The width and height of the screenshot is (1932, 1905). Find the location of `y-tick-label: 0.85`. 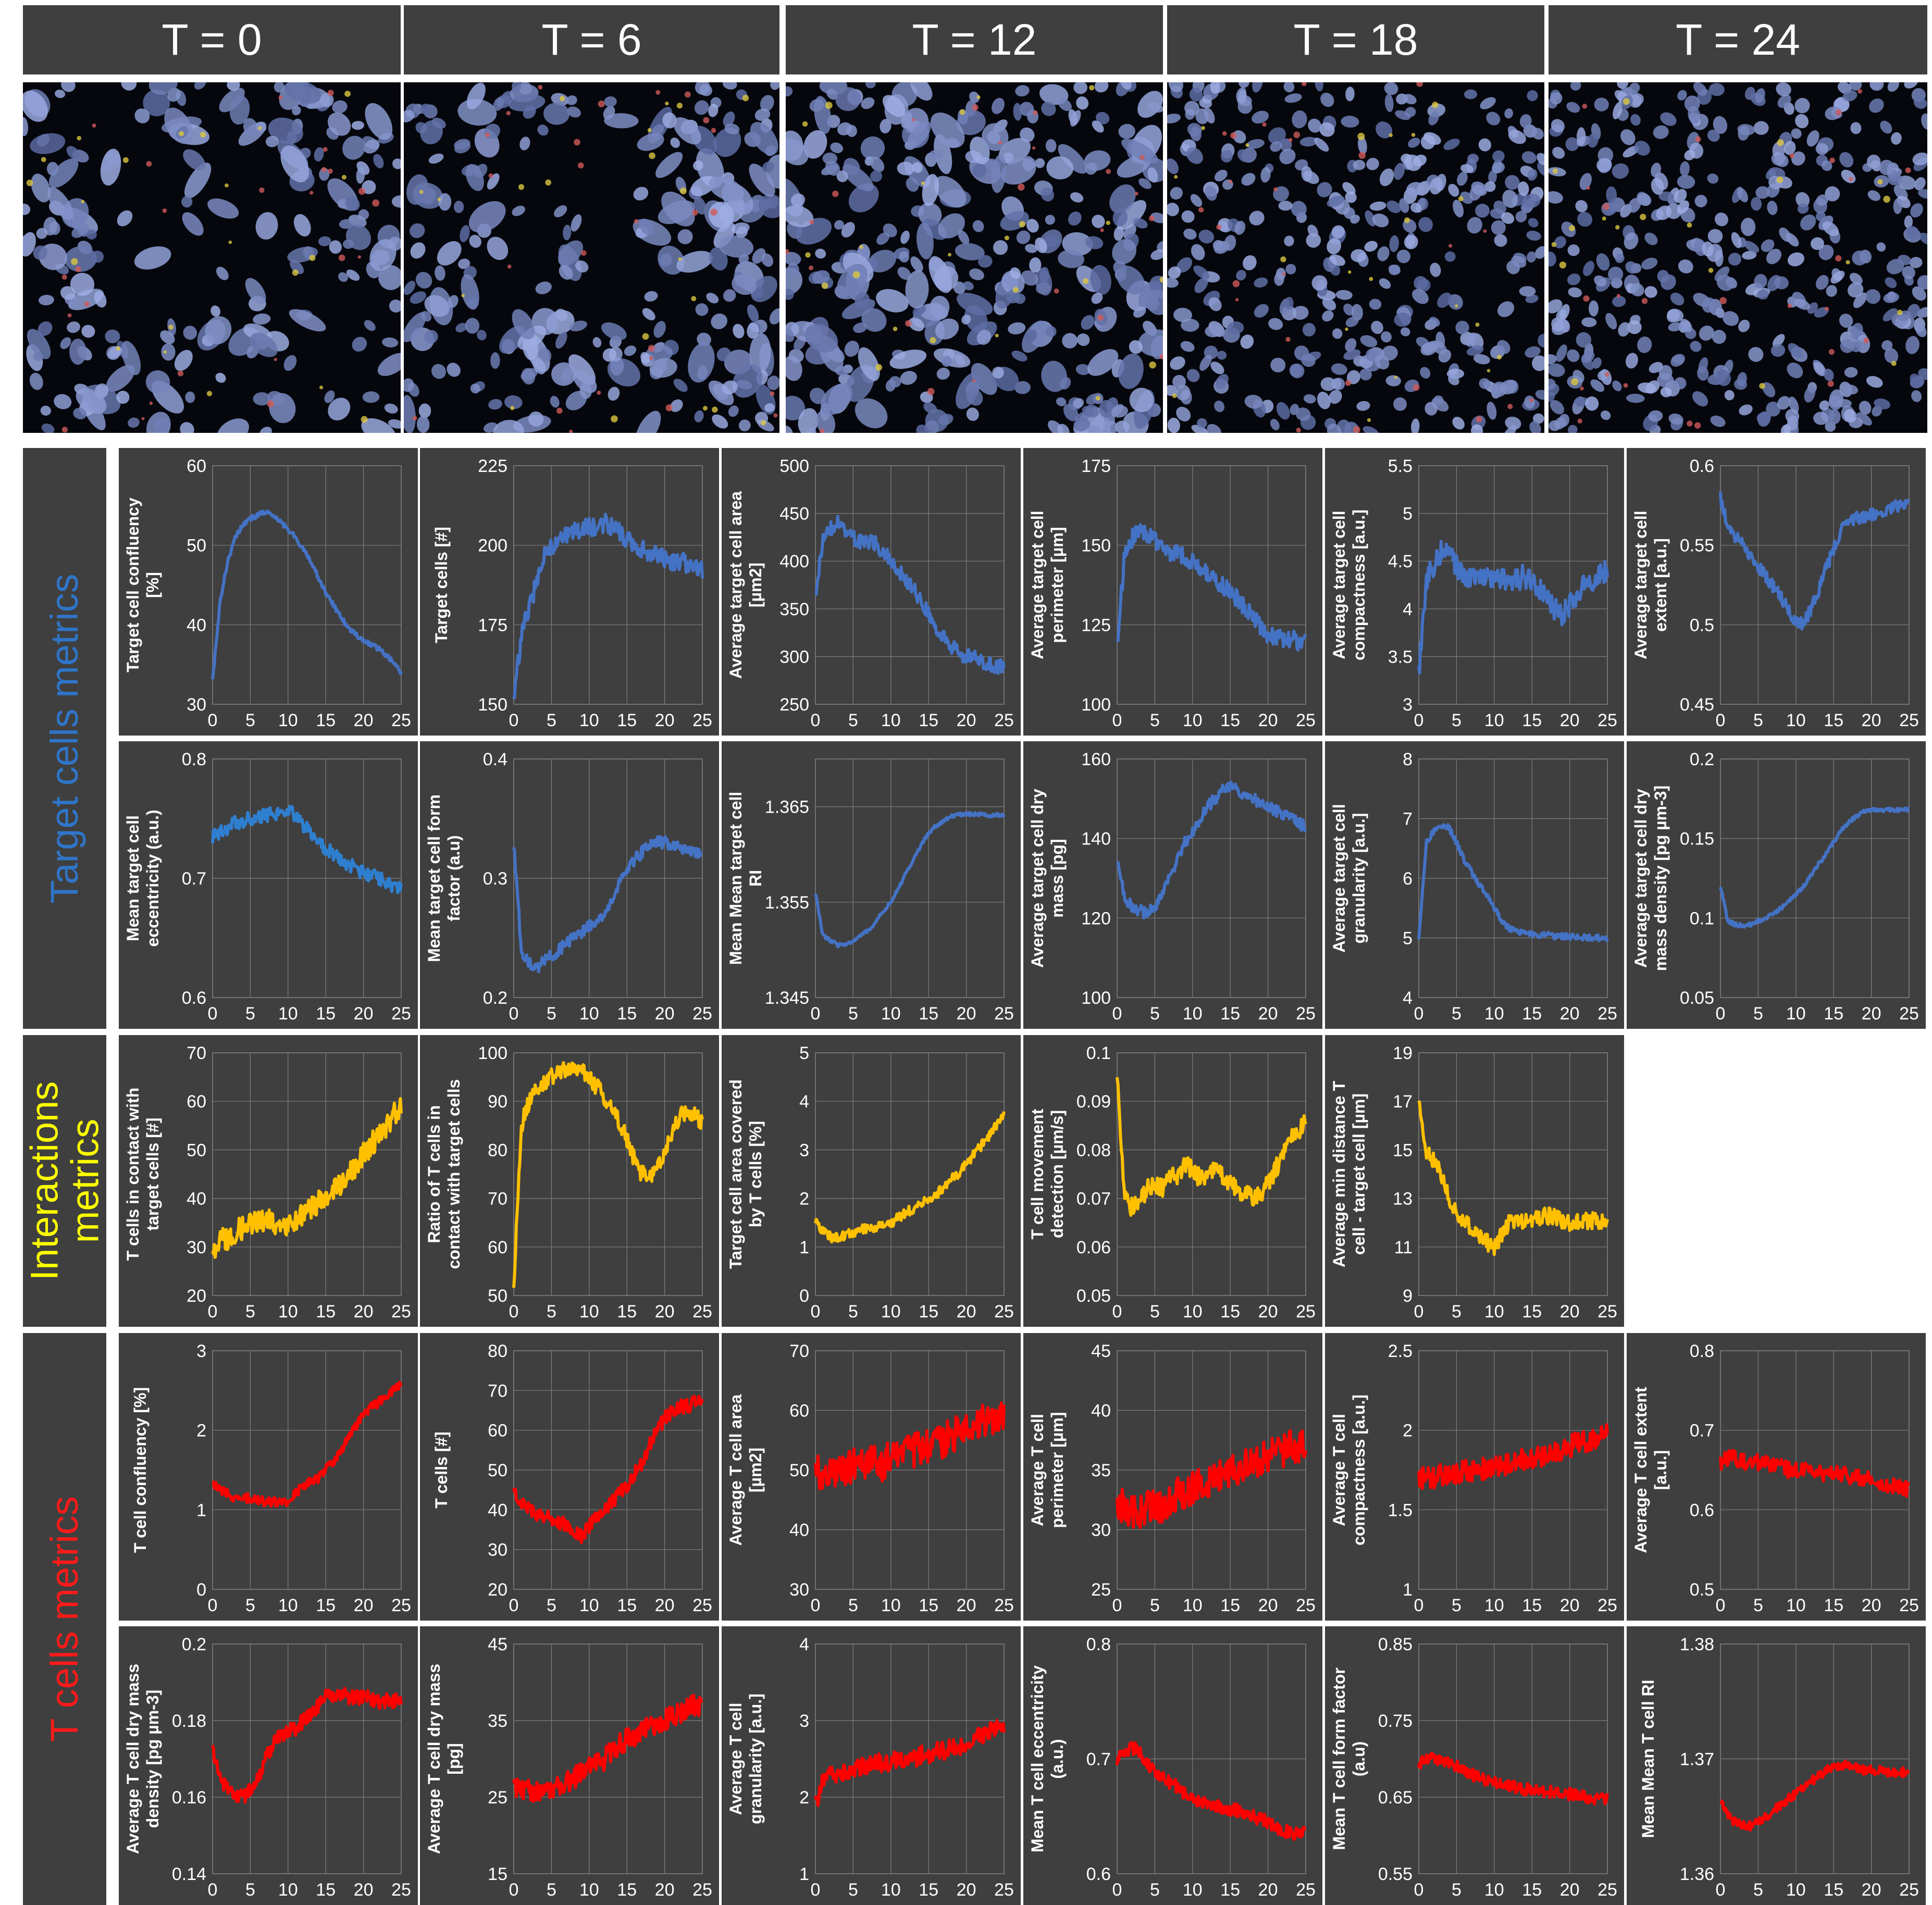

y-tick-label: 0.85 is located at coordinates (1395, 1644).